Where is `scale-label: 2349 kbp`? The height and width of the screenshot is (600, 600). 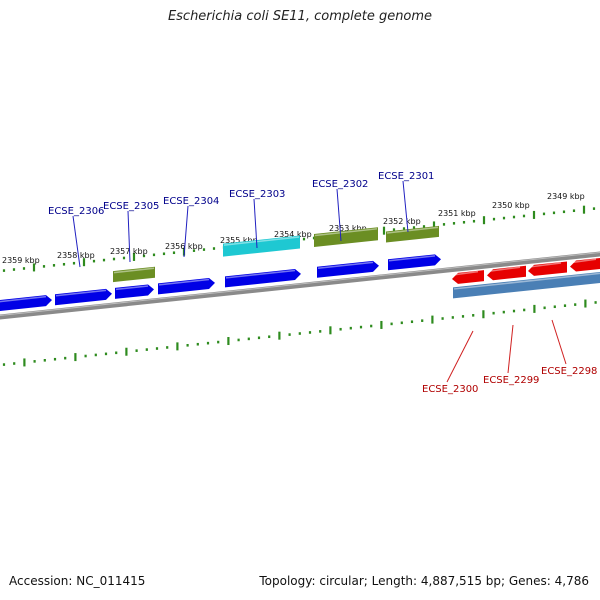 scale-label: 2349 kbp is located at coordinates (566, 196).